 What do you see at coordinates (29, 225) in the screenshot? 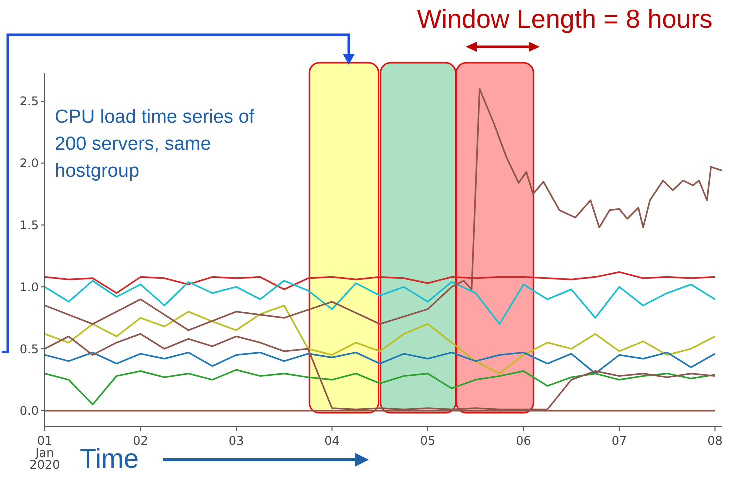
I see `y-tick-label: 1.5` at bounding box center [29, 225].